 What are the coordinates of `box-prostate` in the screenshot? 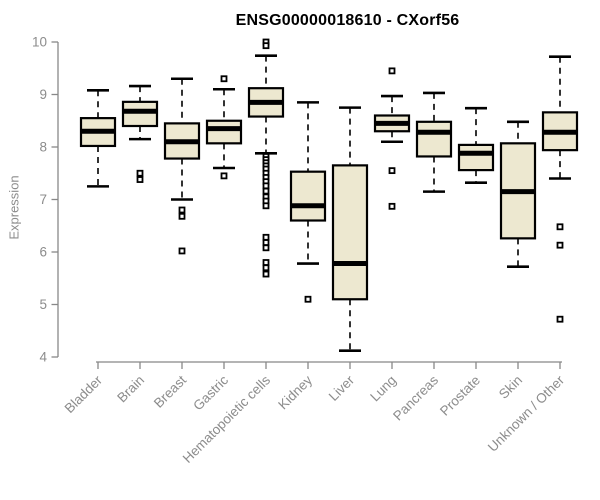 It's located at (476, 157).